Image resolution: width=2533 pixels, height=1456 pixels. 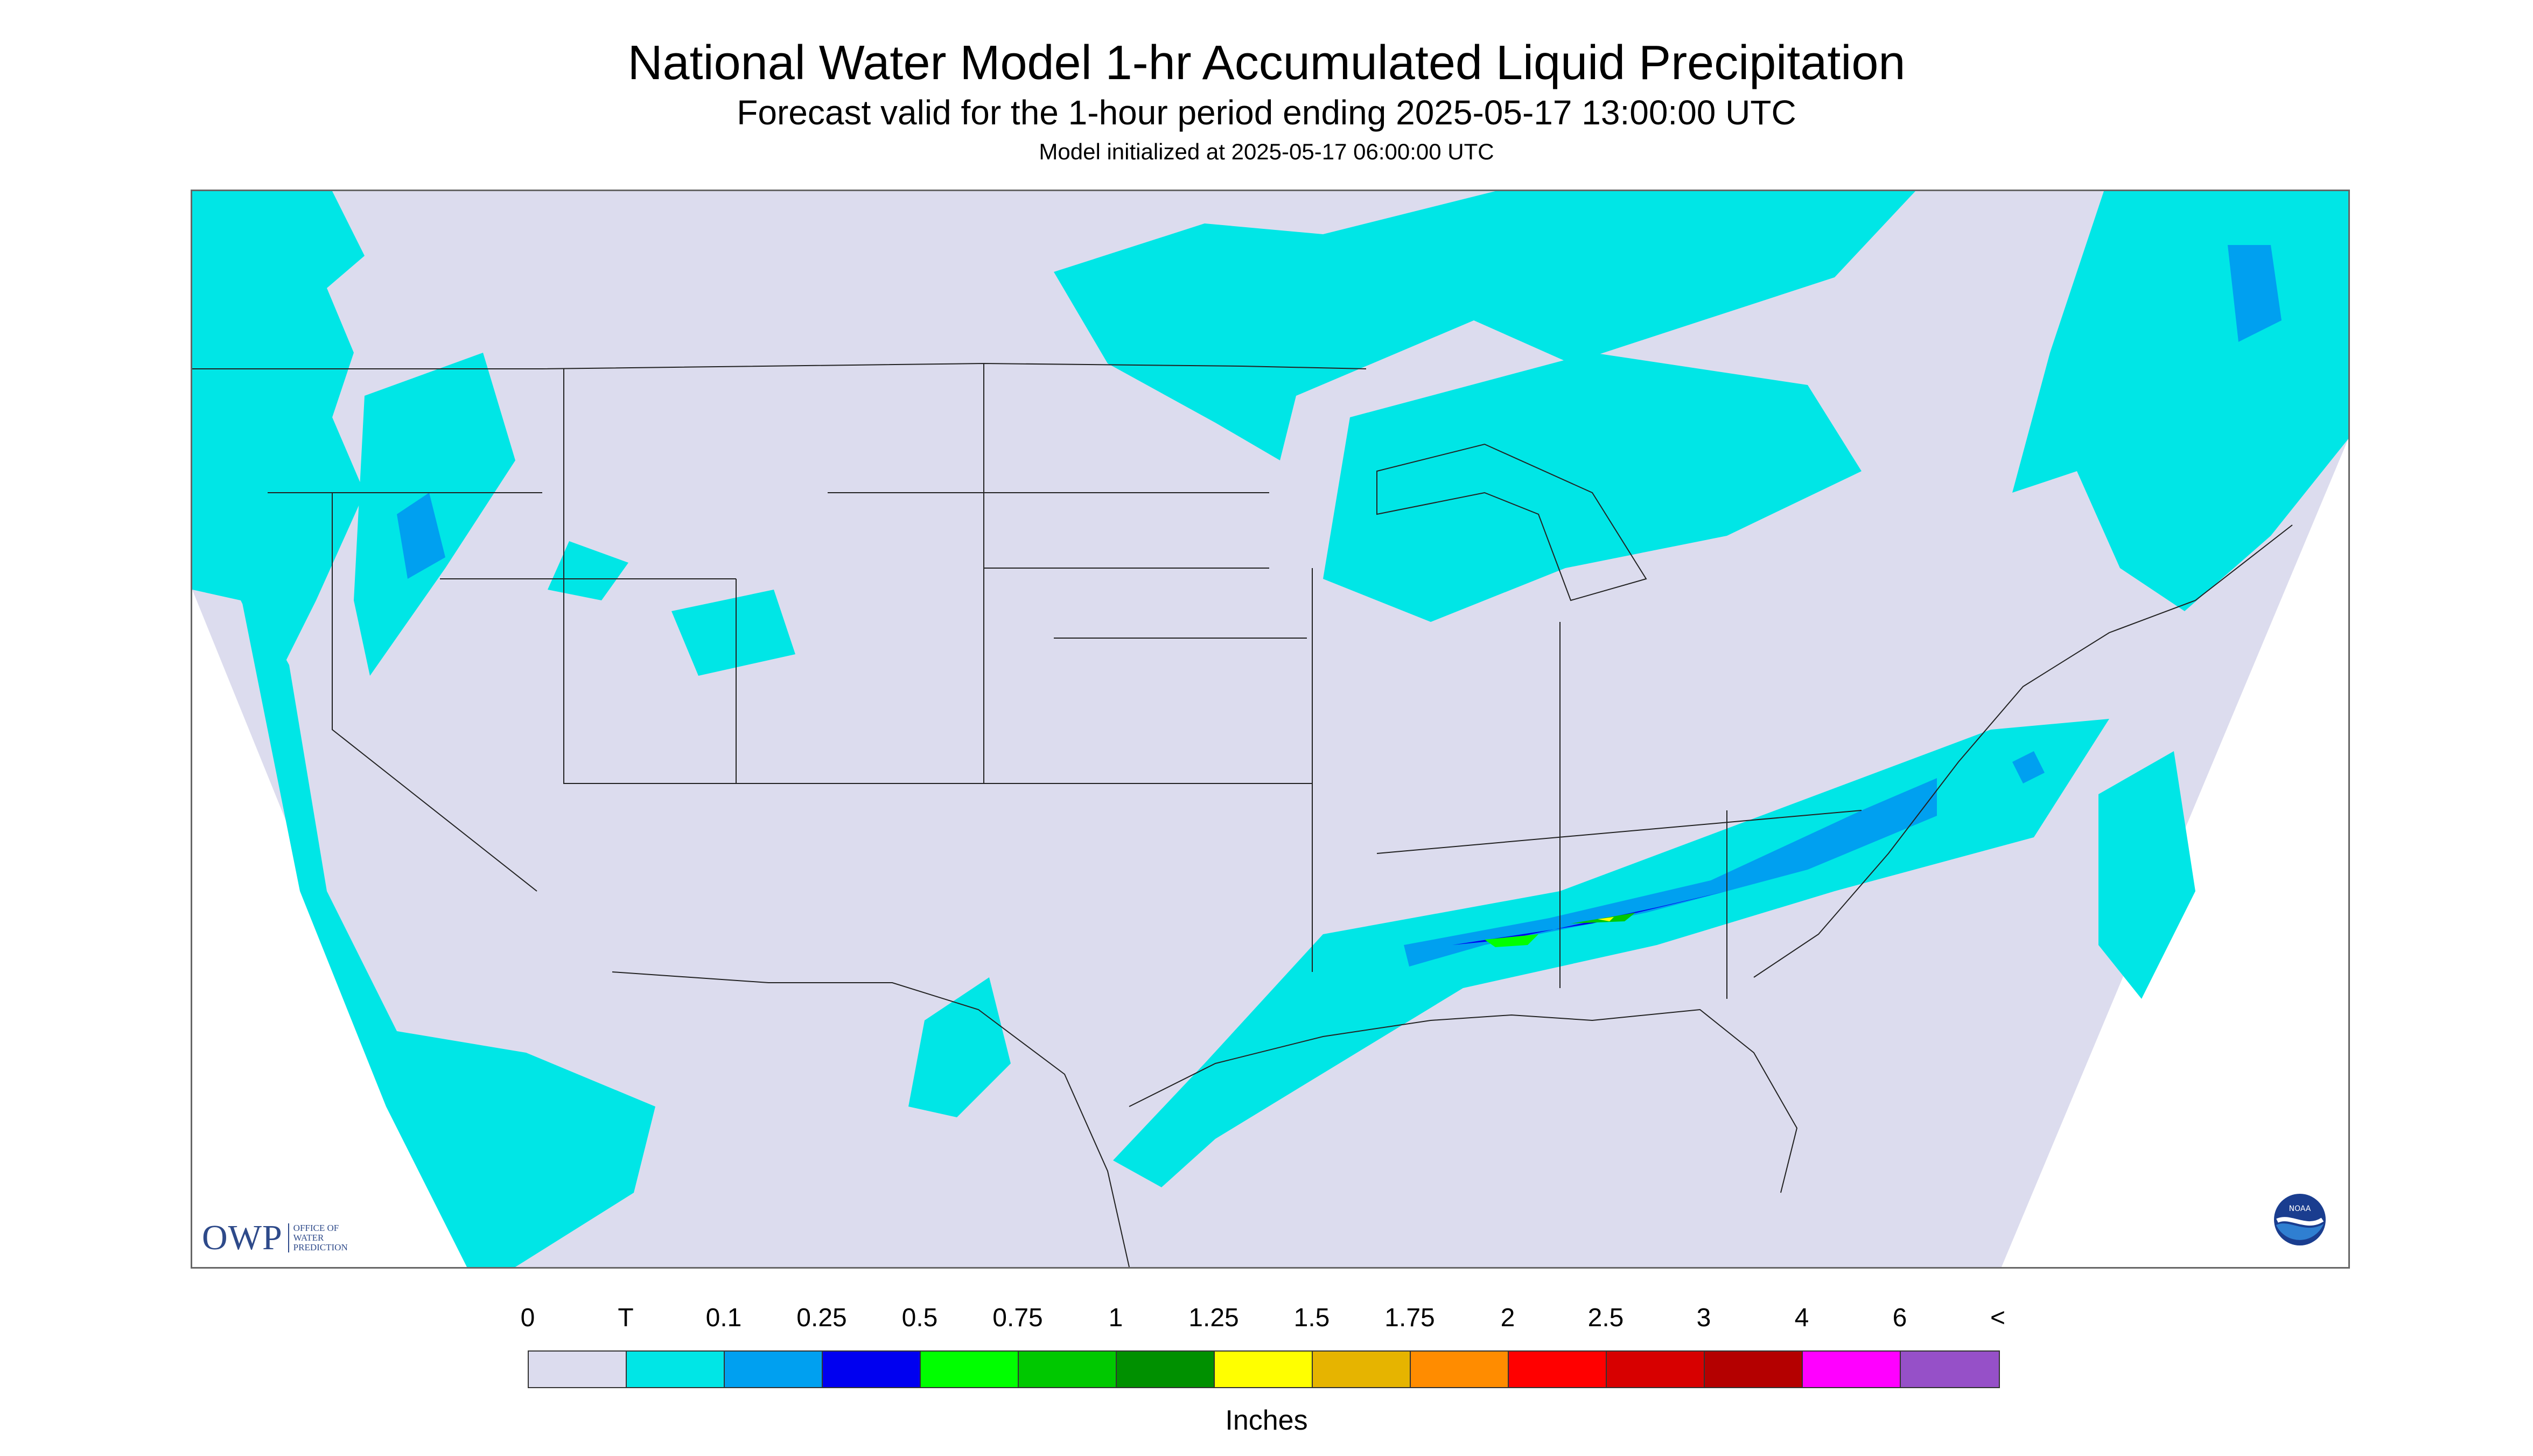 I want to click on state-lines-central, so click(x=1024, y=573).